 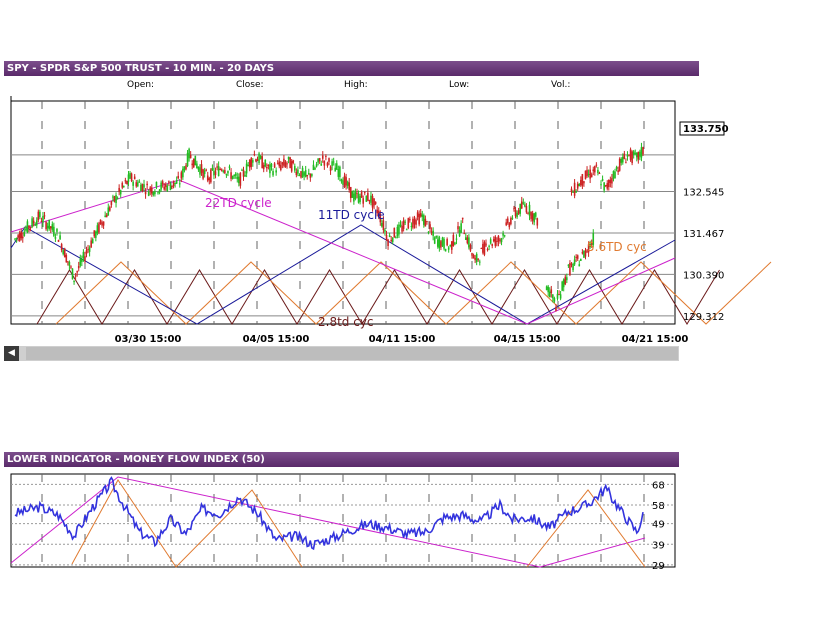 What do you see at coordinates (11, 353) in the screenshot?
I see `scroll-left-button: ◀` at bounding box center [11, 353].